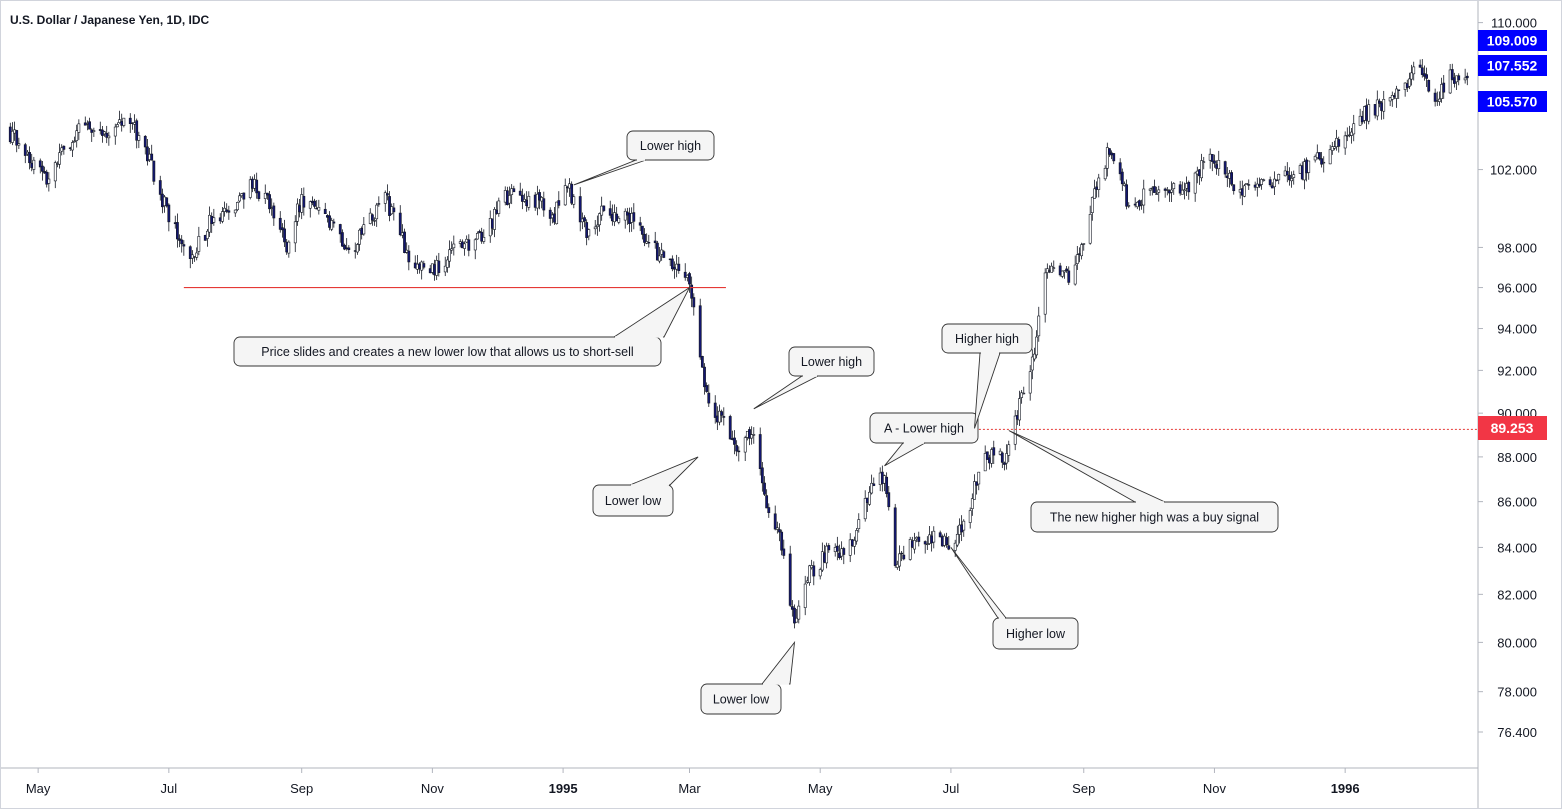  What do you see at coordinates (1154, 518) in the screenshot?
I see `callout-label: The new higher high was a buy signal` at bounding box center [1154, 518].